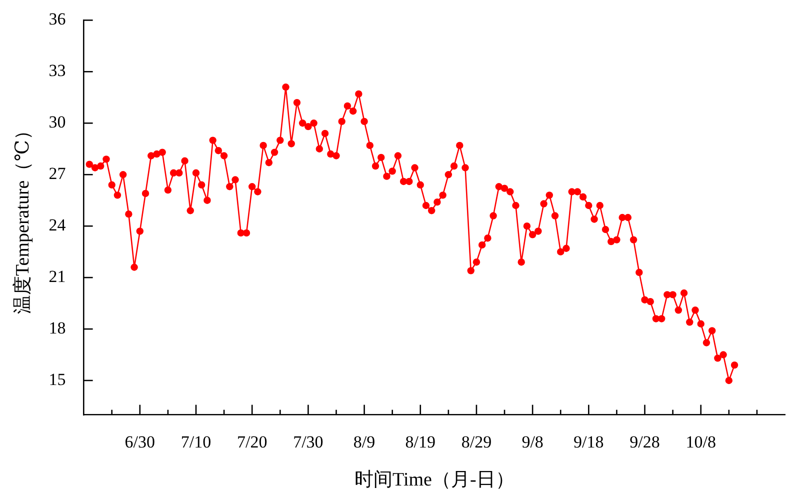 The width and height of the screenshot is (800, 492). I want to click on x-tick-label: 10/8, so click(701, 442).